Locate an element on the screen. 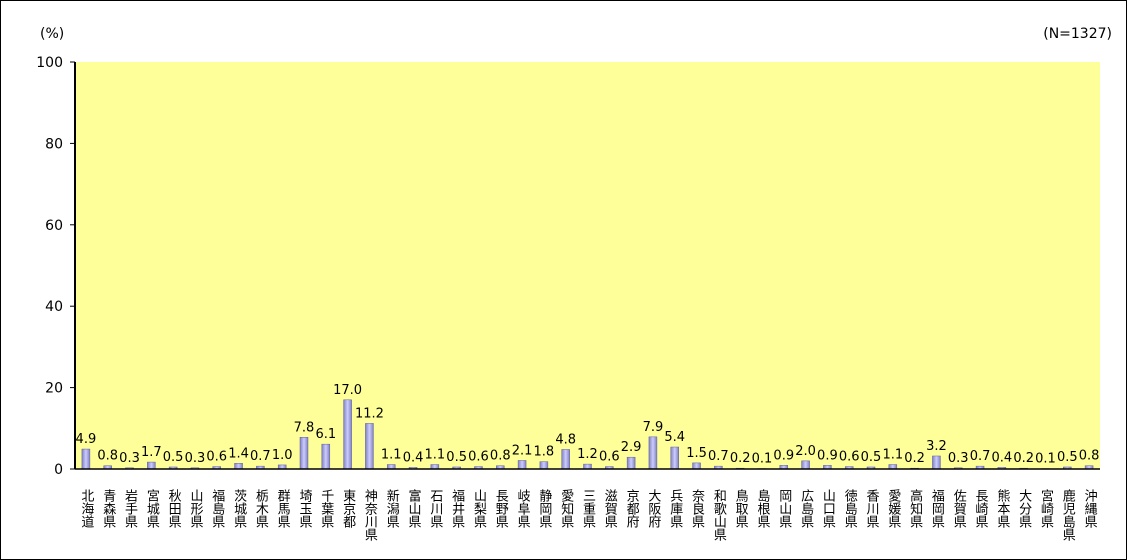 This screenshot has width=1127, height=560. x-tick-label: 北海道 is located at coordinates (86, 508).